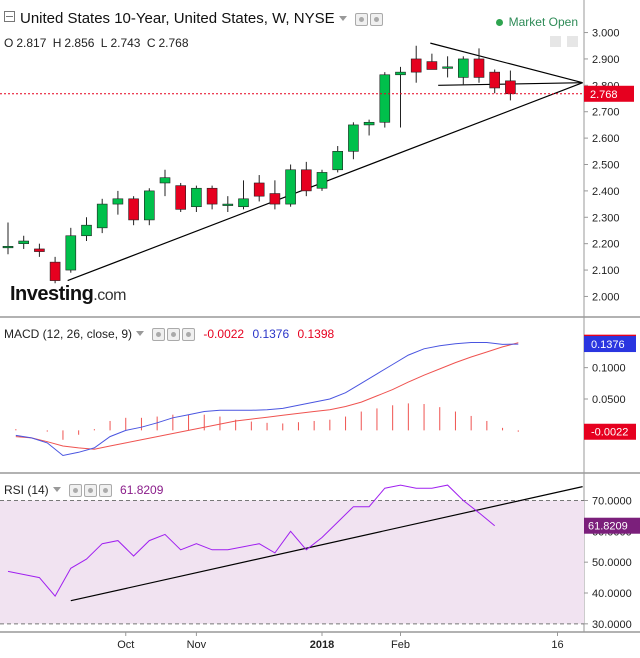  Describe the element at coordinates (316, 334) in the screenshot. I see `macd-signal-value: 0.1398` at that location.